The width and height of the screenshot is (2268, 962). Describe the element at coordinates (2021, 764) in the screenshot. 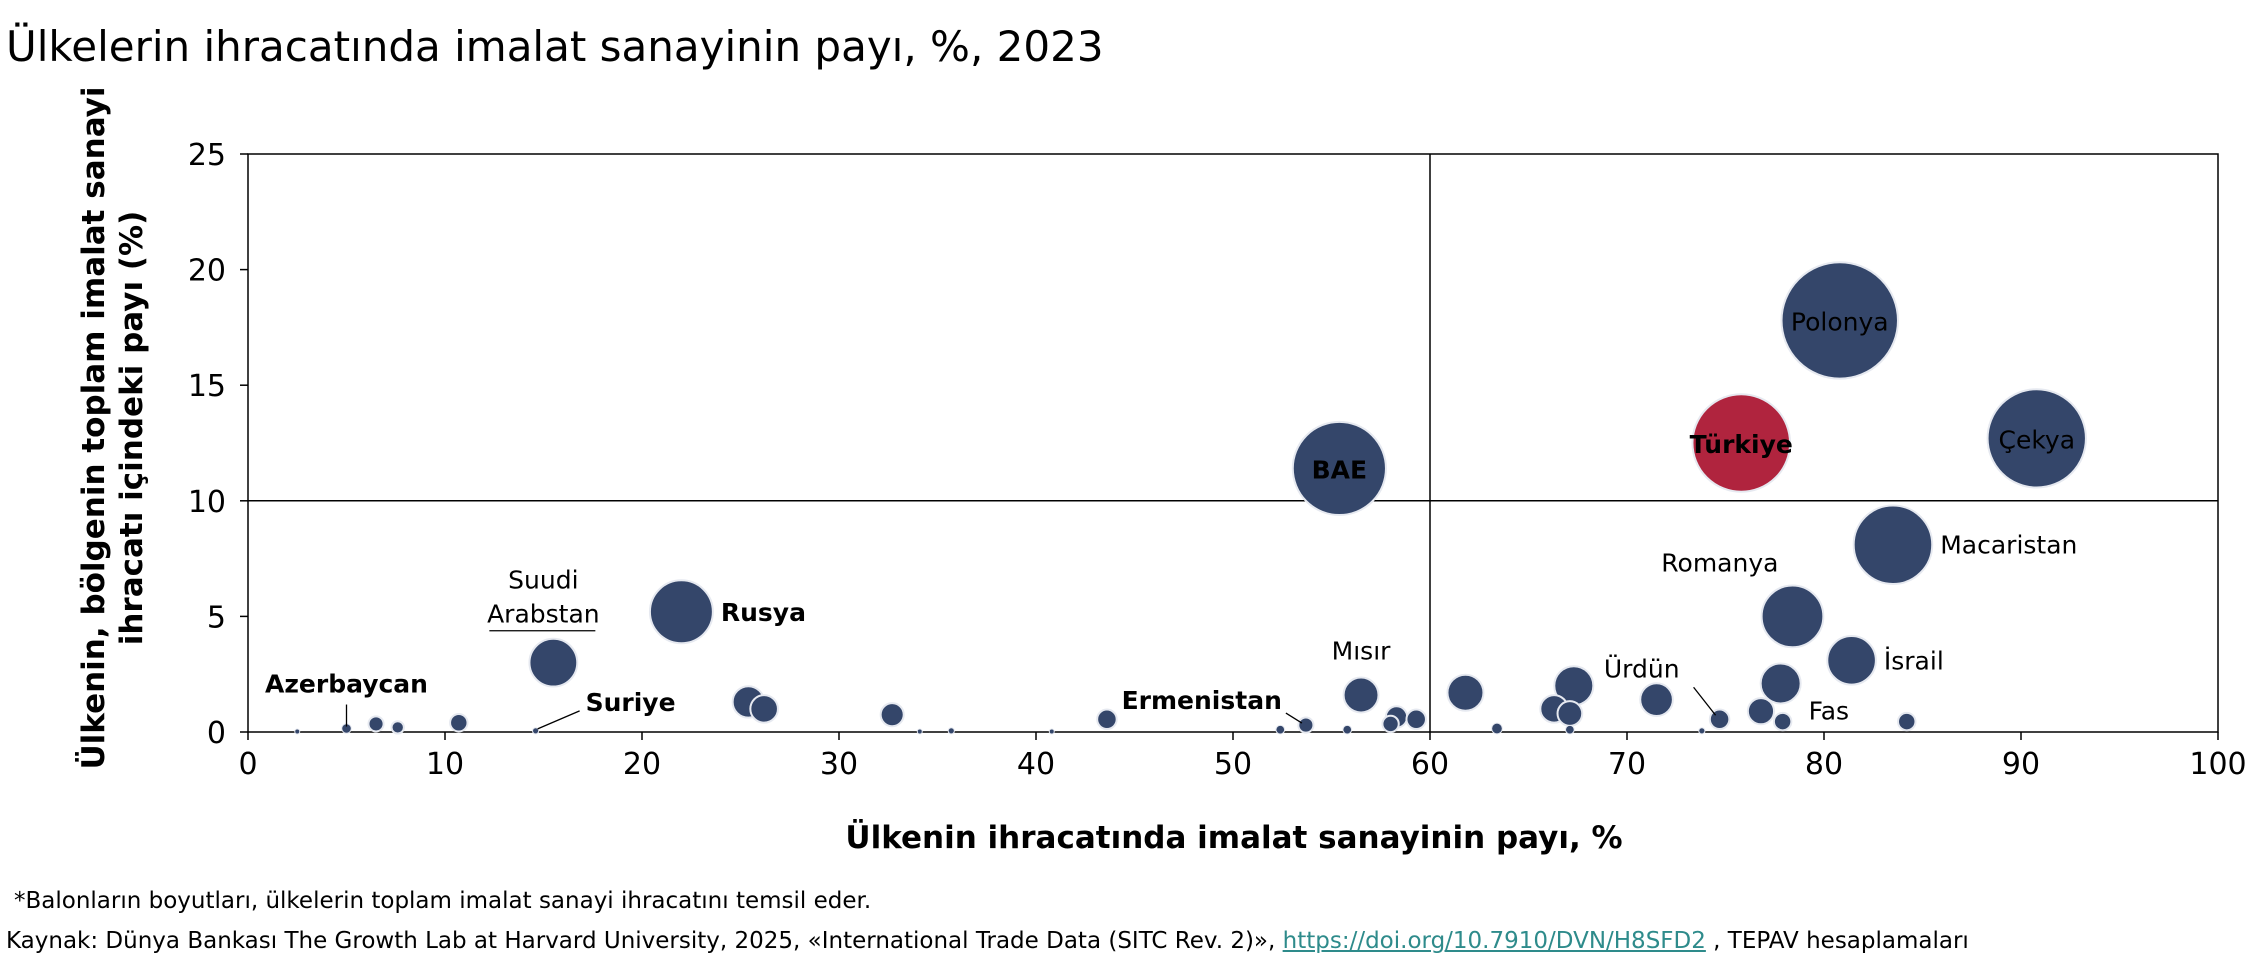

I see `x-tick-label: 90` at that location.